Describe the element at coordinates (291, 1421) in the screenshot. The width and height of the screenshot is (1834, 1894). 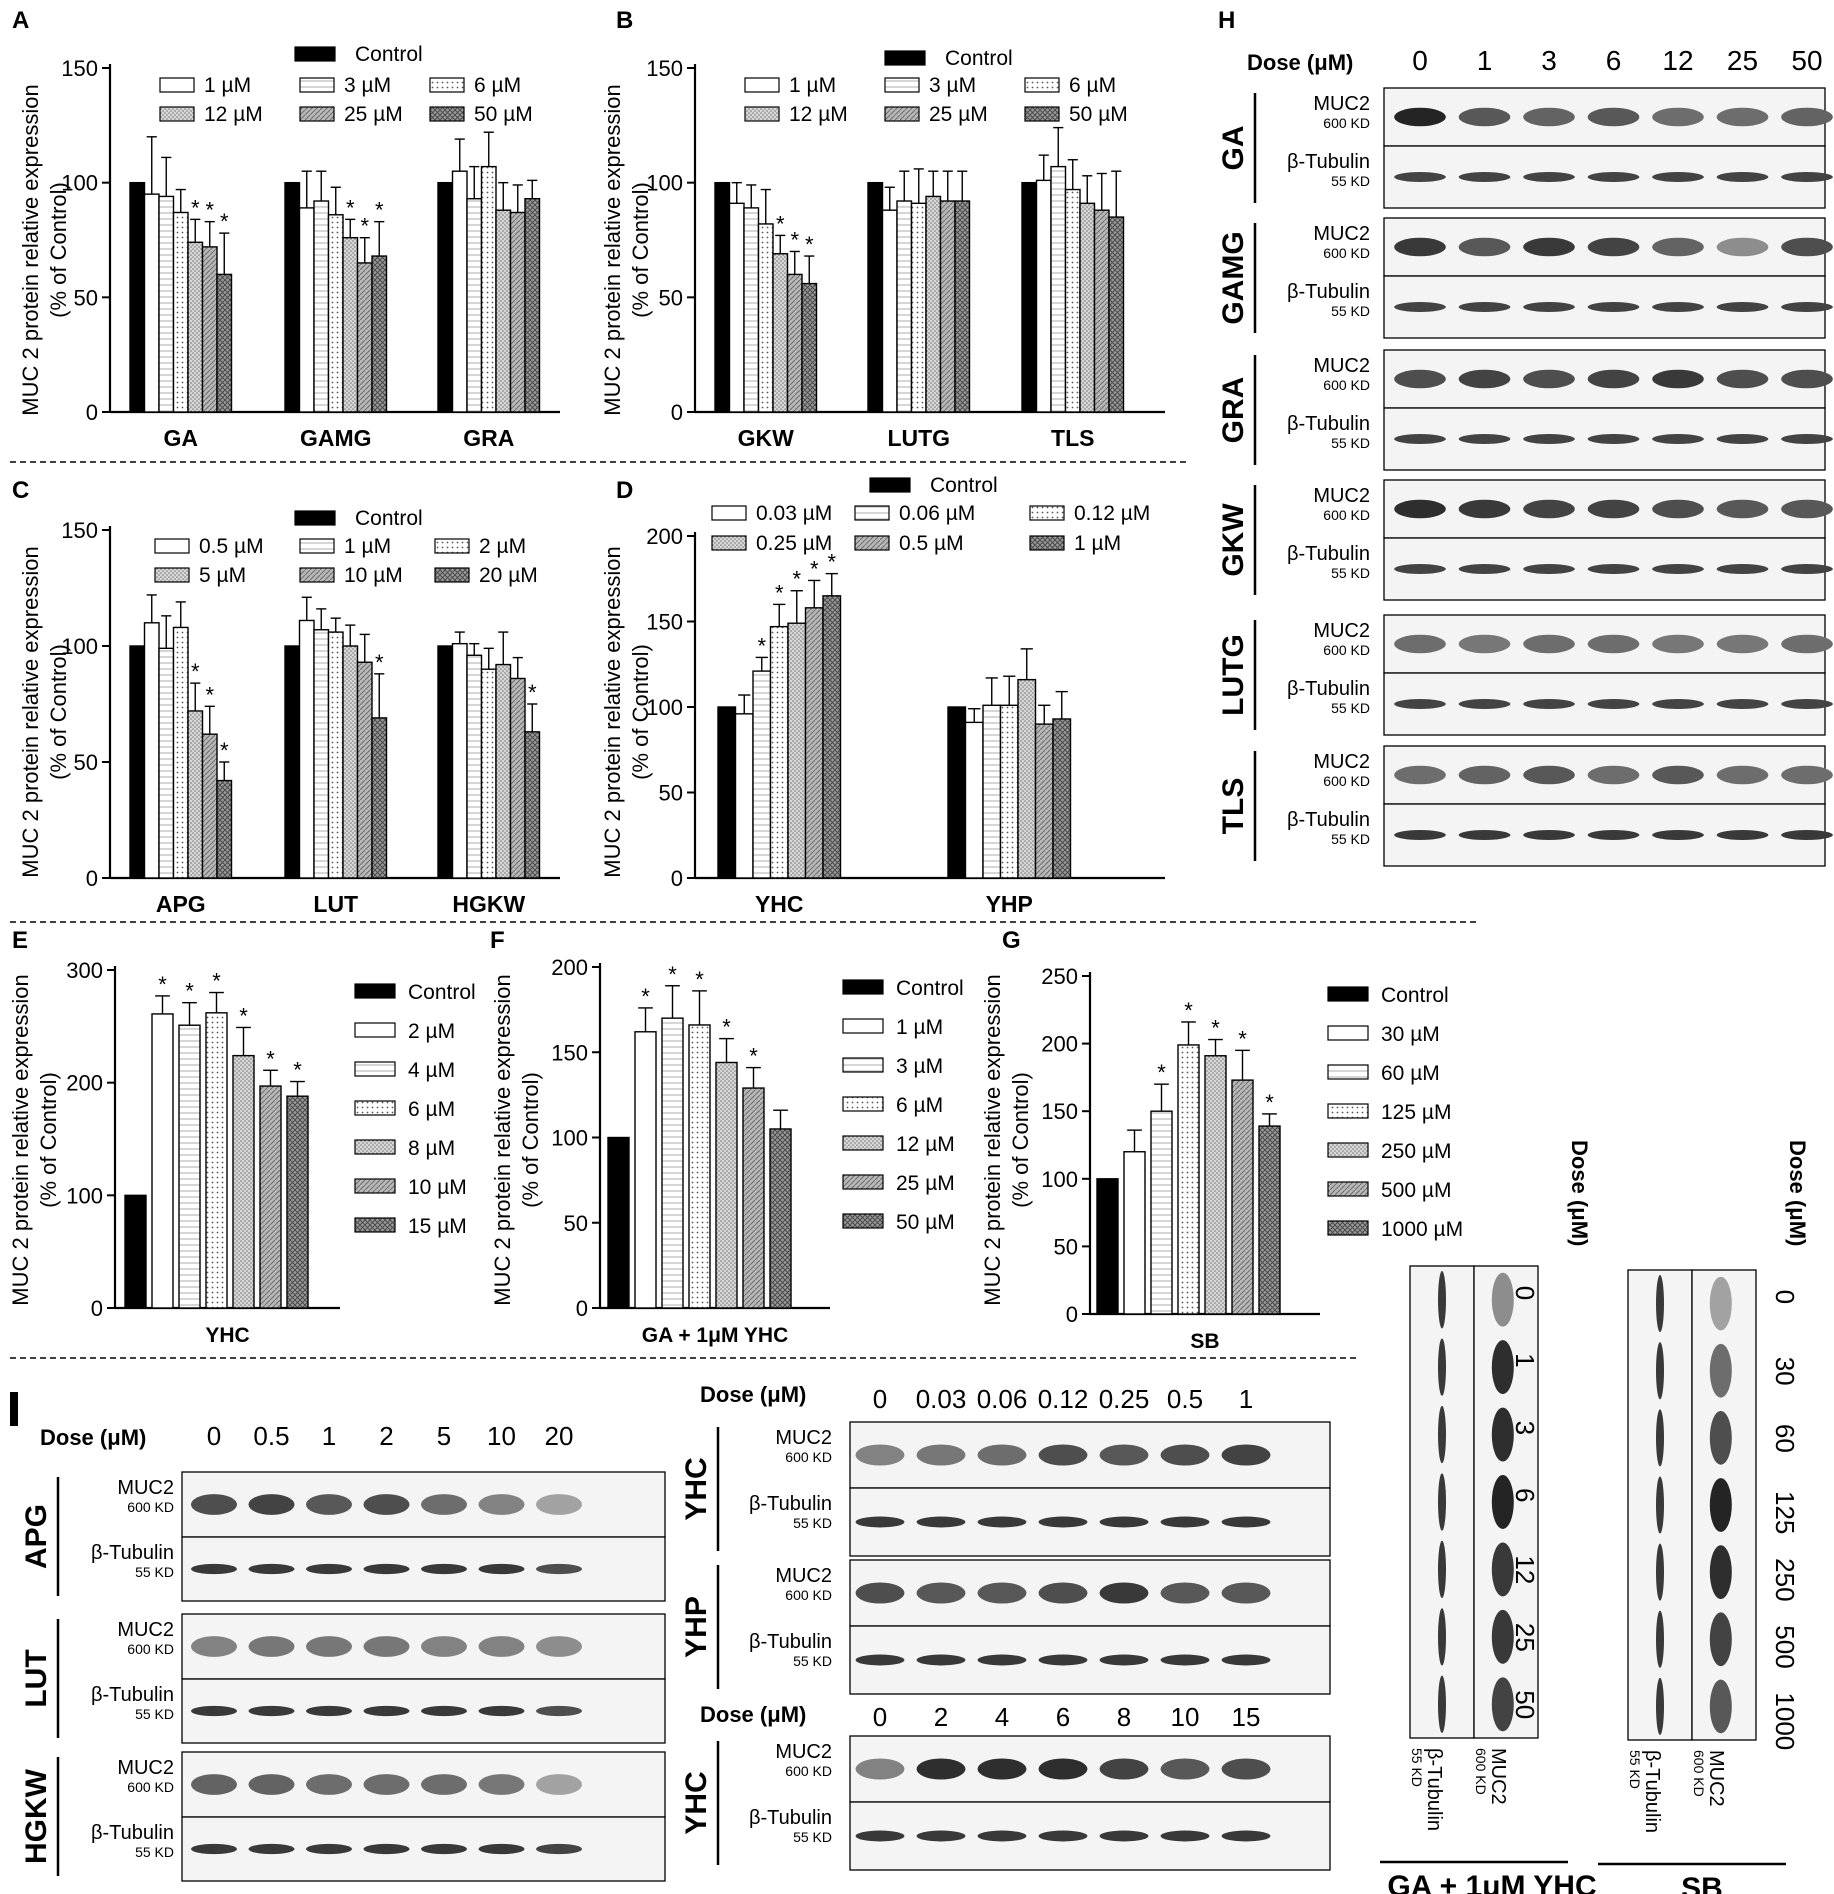
I see `blot-panel-i-left: Dose (μM) 0 0.5 1 2 5 10 20` at that location.